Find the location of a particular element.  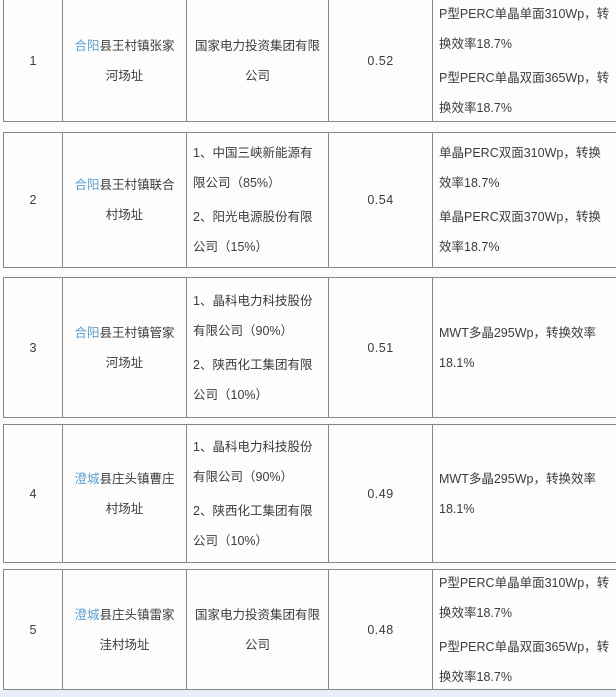

row-index: 2 is located at coordinates (33, 200).